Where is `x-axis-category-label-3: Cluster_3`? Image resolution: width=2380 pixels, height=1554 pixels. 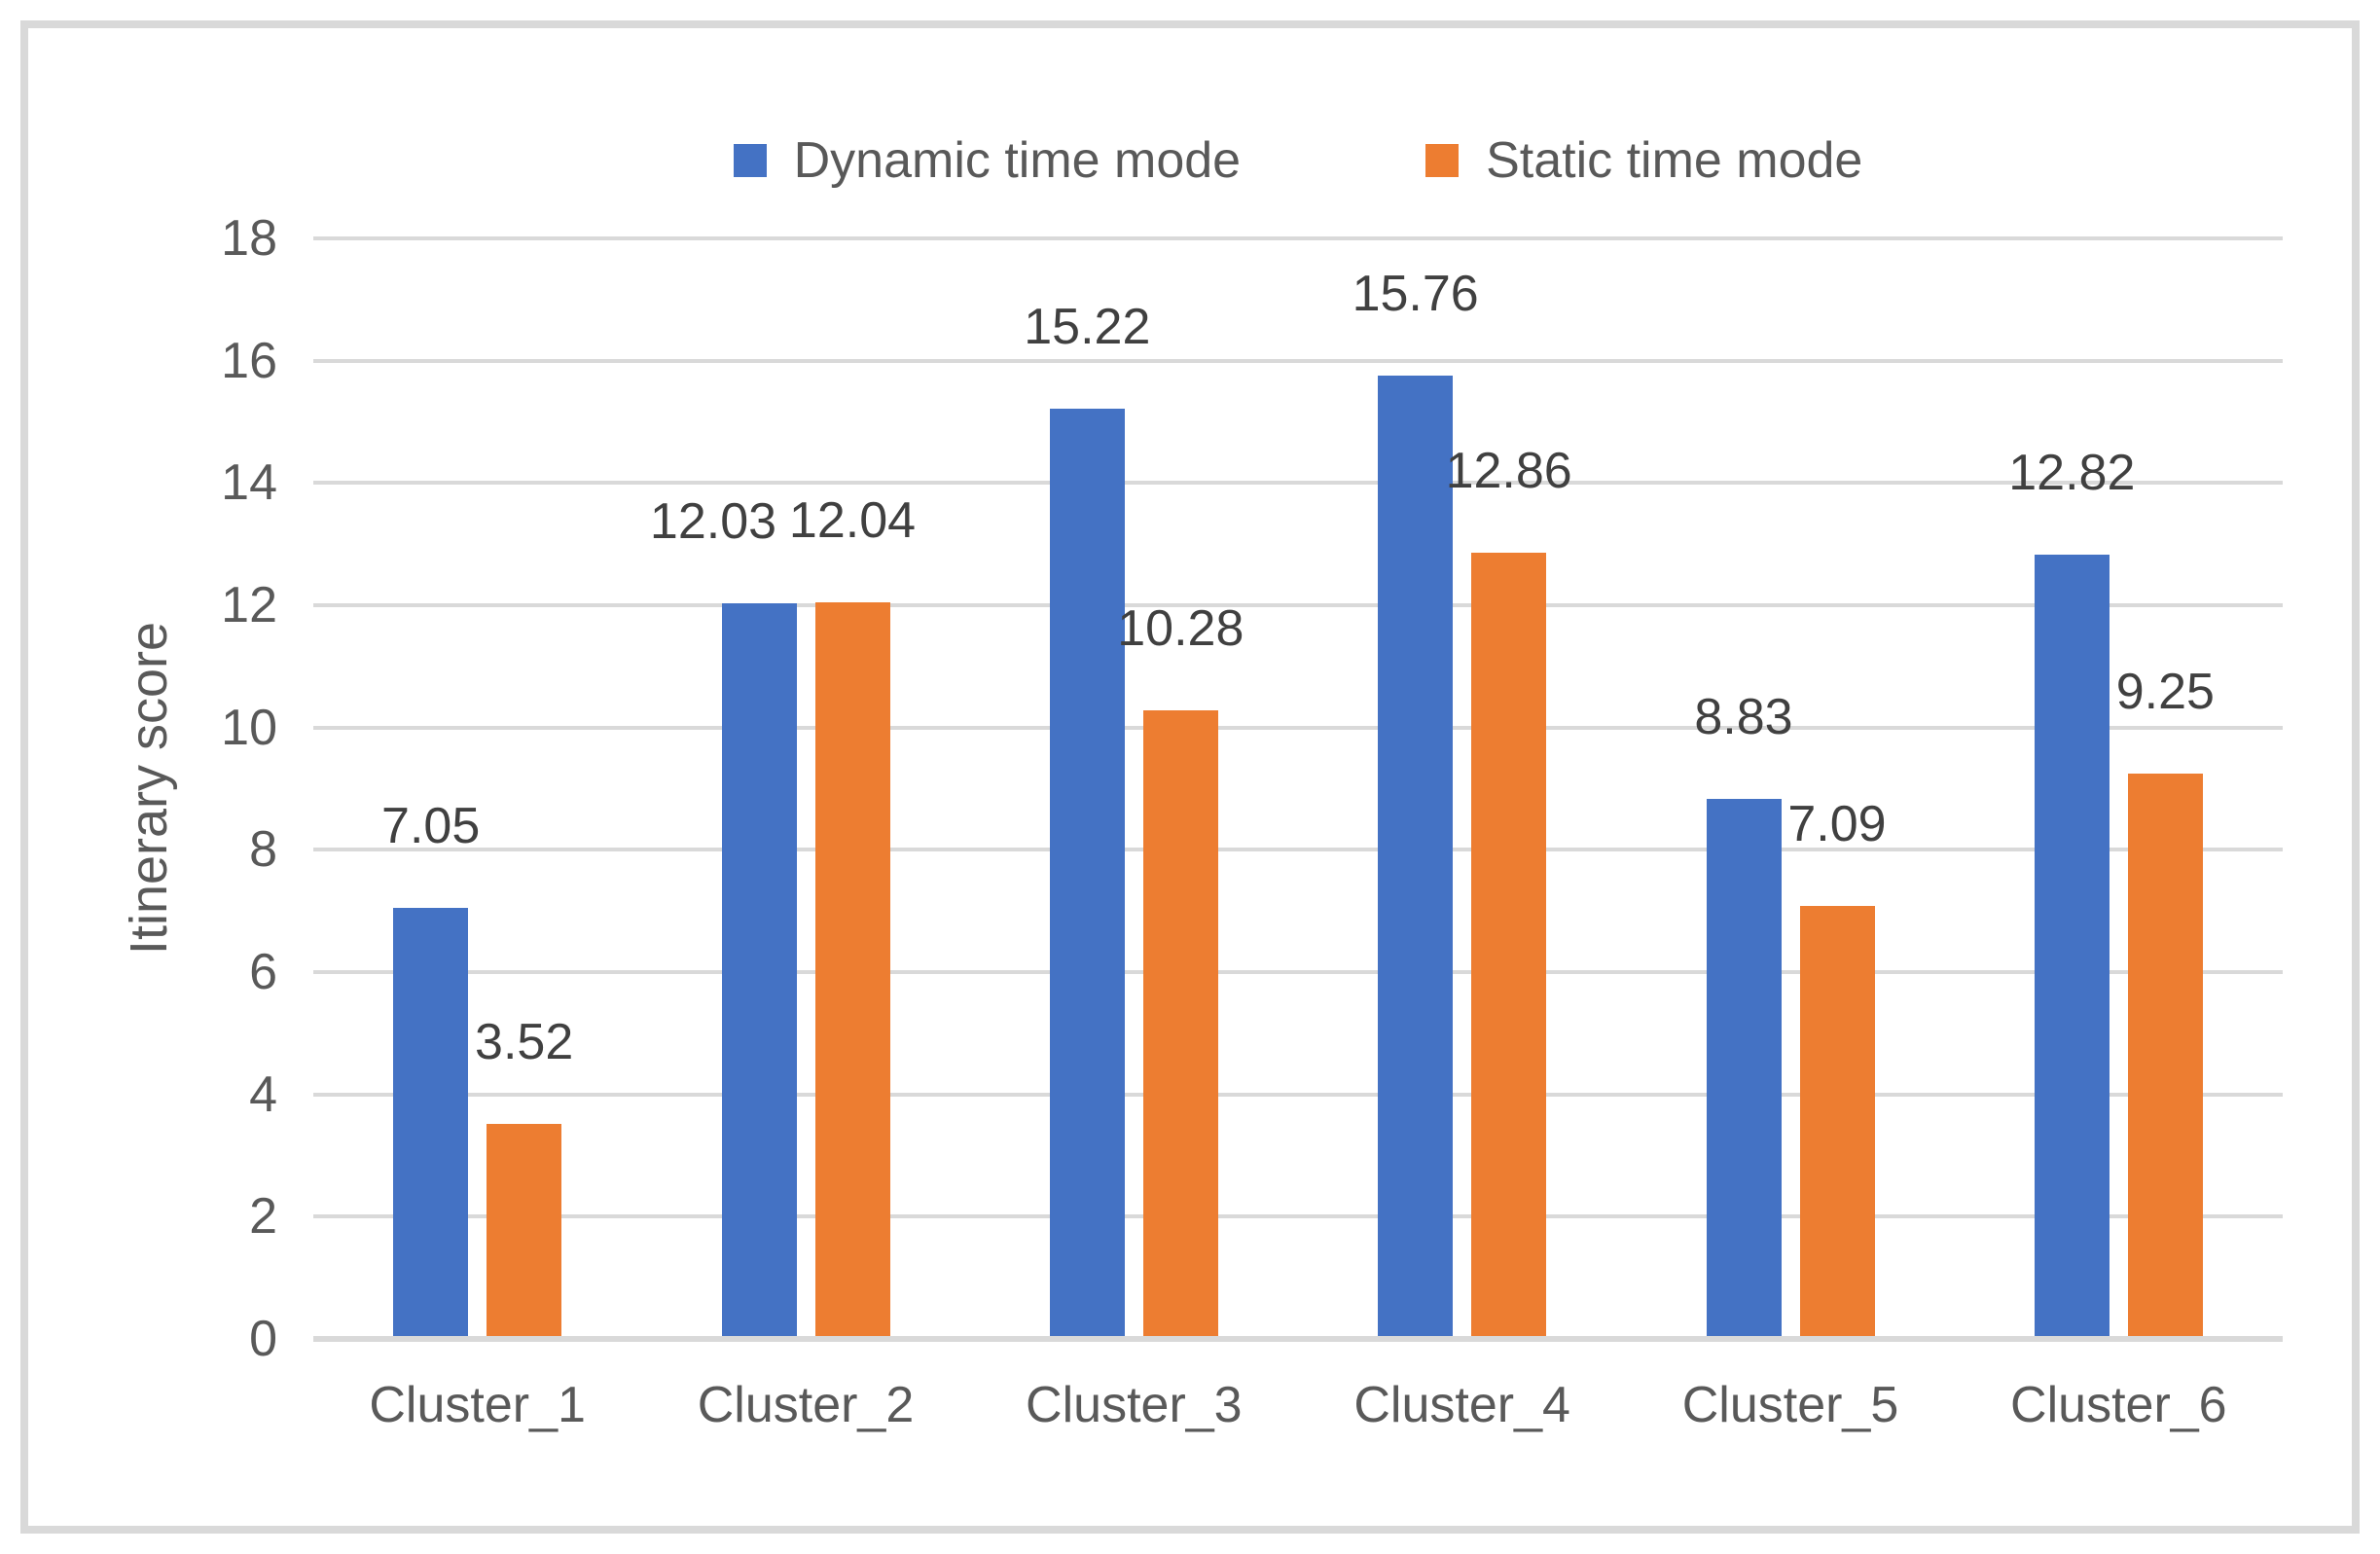
x-axis-category-label-3: Cluster_3 is located at coordinates (1134, 1405).